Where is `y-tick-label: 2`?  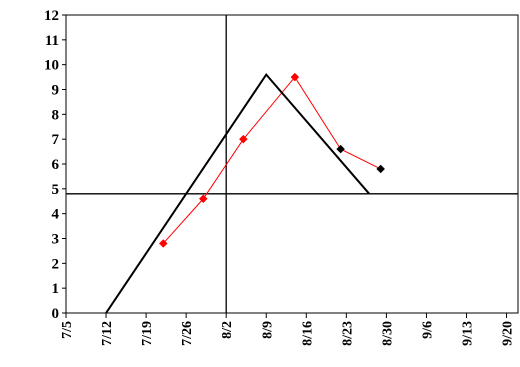 y-tick-label: 2 is located at coordinates (56, 264).